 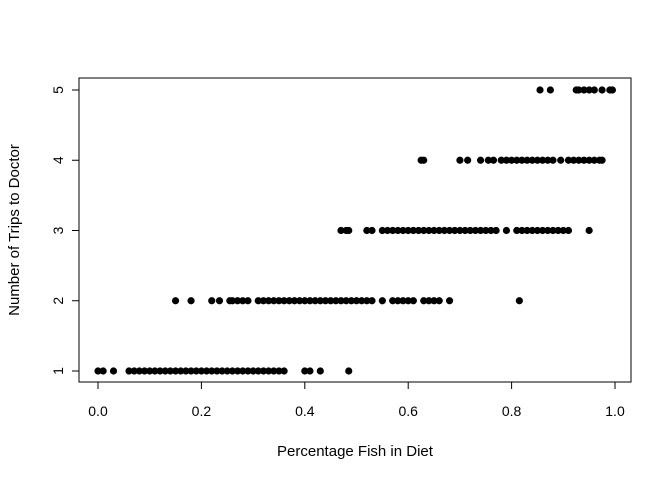 What do you see at coordinates (58, 90) in the screenshot?
I see `y-tick-label: 5` at bounding box center [58, 90].